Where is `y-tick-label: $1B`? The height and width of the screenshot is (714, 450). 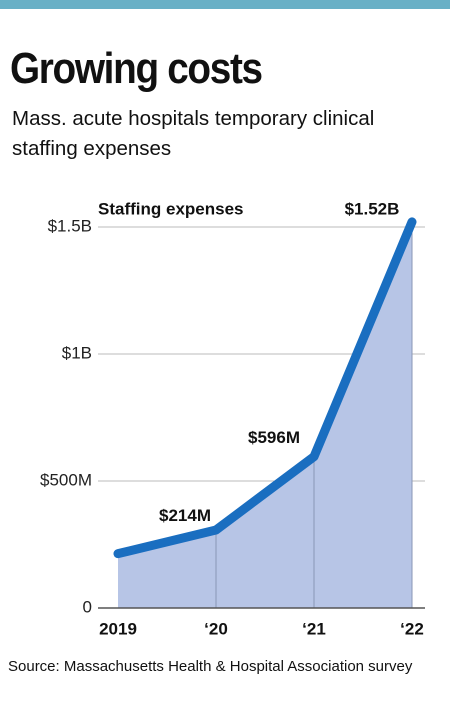
y-tick-label: $1B is located at coordinates (77, 352).